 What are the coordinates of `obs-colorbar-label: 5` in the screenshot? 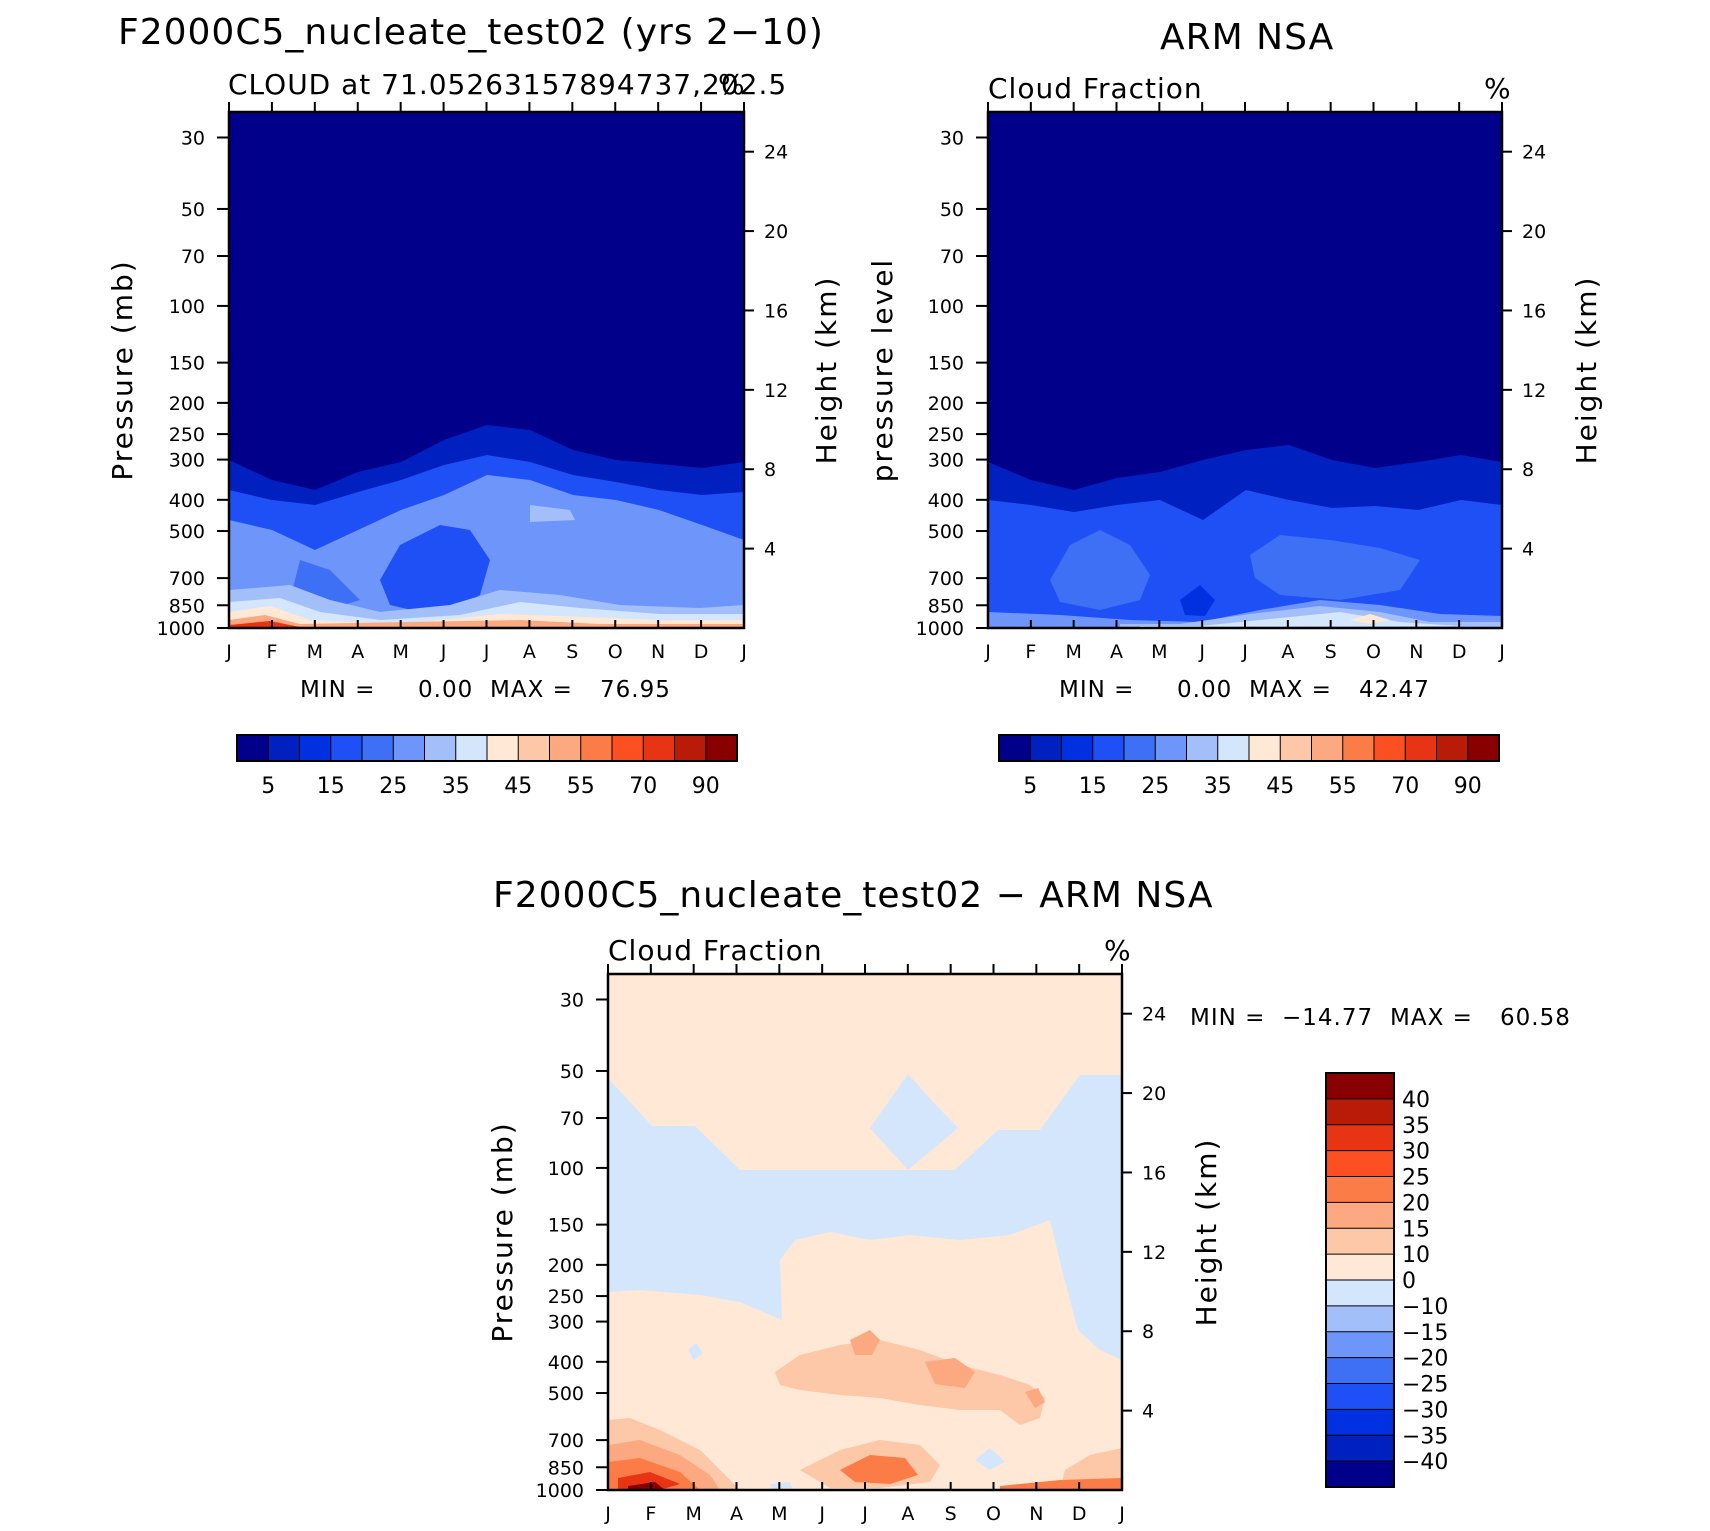 It's located at (1030, 786).